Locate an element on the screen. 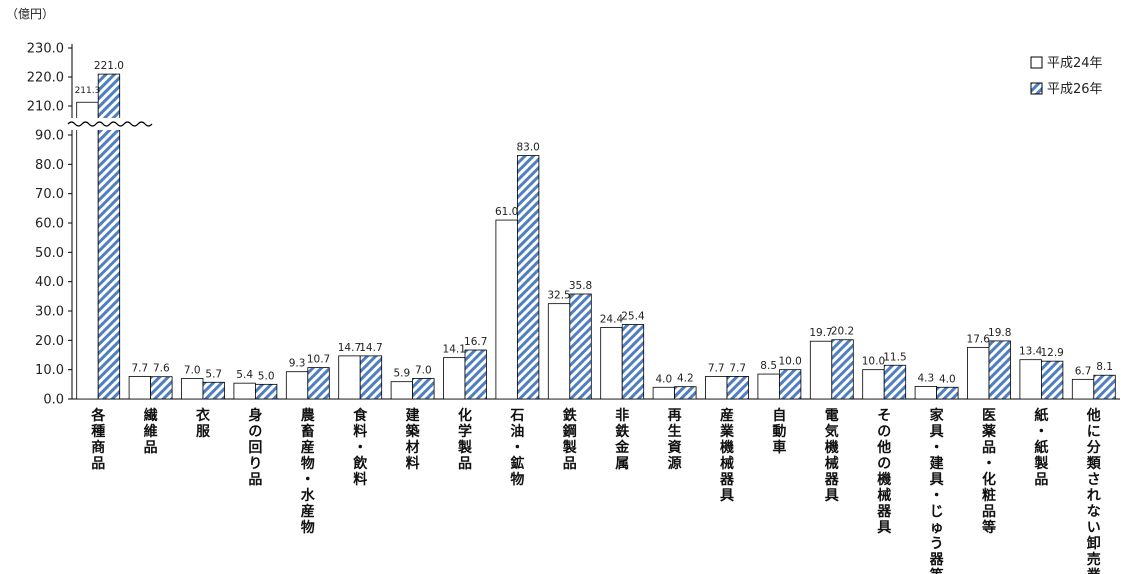 The height and width of the screenshot is (574, 1126). category-label: 自動車 is located at coordinates (779, 431).